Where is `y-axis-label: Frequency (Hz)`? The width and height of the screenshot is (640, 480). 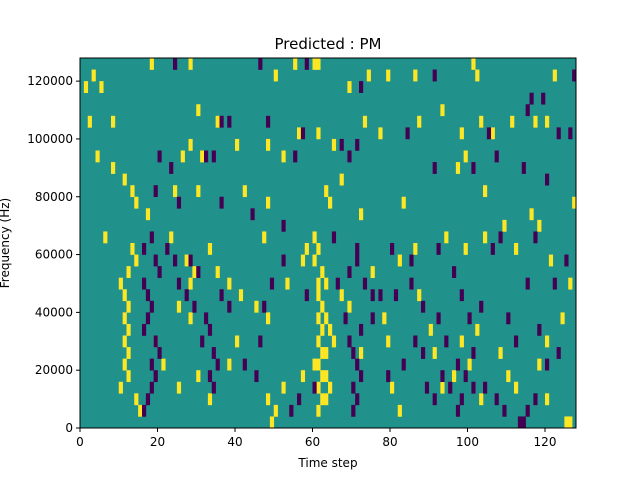
y-axis-label: Frequency (Hz) is located at coordinates (6, 243).